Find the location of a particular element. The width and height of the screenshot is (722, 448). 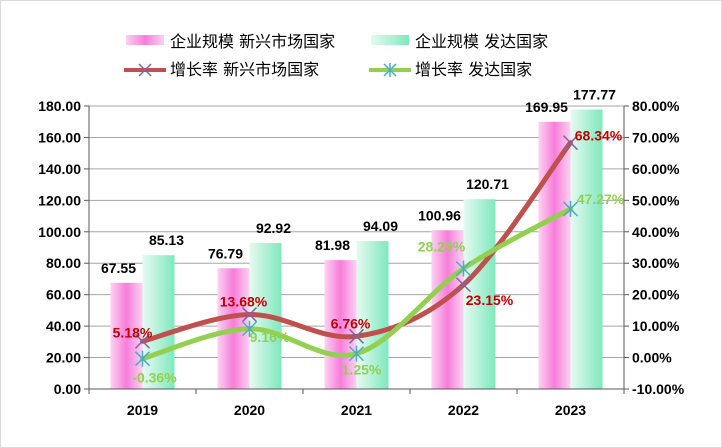

legend-label: 企业规模 新兴市场国家 is located at coordinates (252, 41).